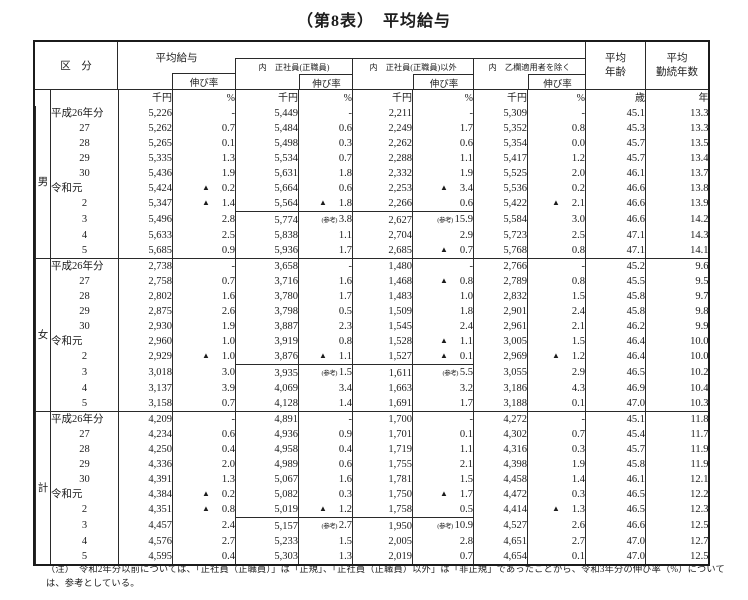 Image resolution: width=748 pixels, height=600 pixels. I want to click on service-years-cell: 13.8, so click(677, 188).